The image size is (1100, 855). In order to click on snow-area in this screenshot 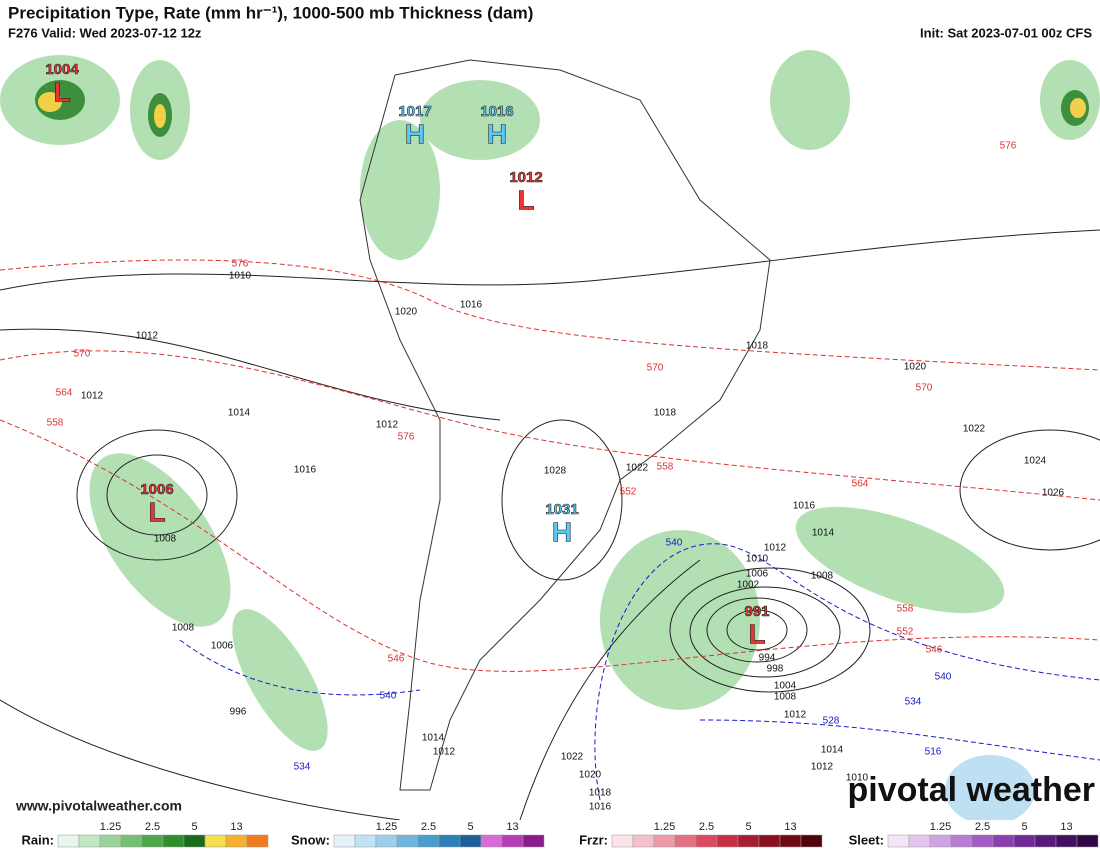, I will do `click(990, 790)`.